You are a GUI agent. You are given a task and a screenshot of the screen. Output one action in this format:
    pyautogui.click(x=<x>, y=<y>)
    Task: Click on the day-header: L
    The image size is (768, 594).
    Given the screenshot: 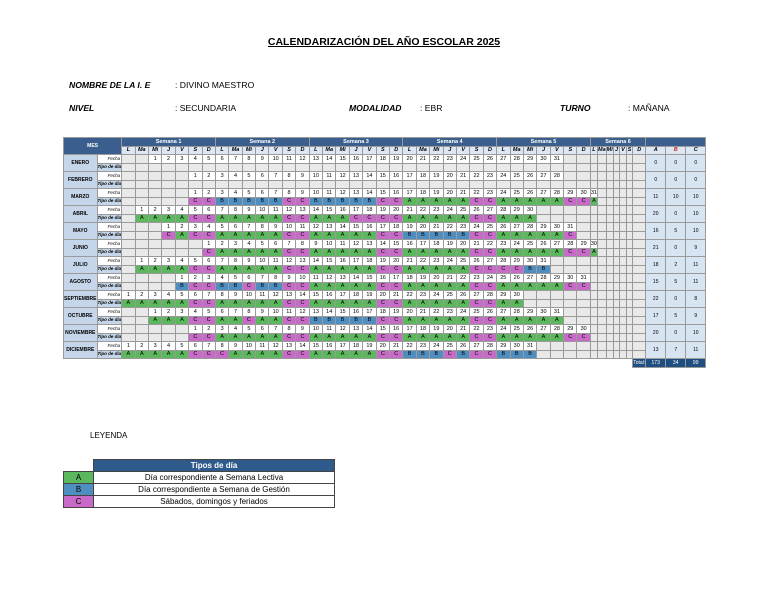 What is the action you would take?
    pyautogui.click(x=409, y=150)
    